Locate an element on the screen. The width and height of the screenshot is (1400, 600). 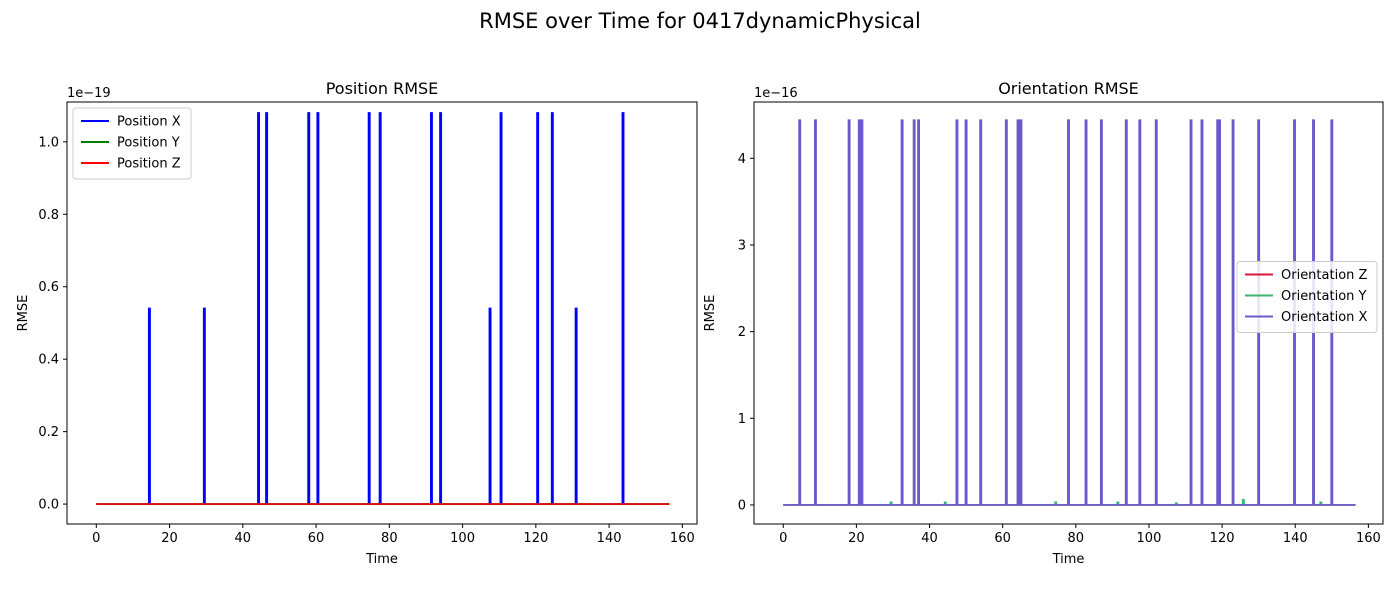
y-tick-label: 0.8 is located at coordinates (48, 215).